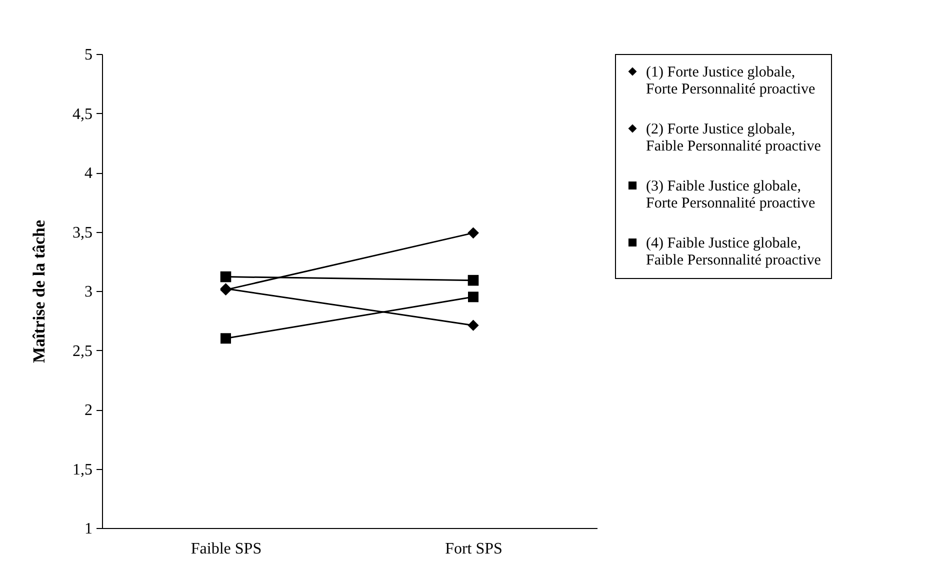 Image resolution: width=952 pixels, height=584 pixels. I want to click on x-tick-label: Faible SPS, so click(226, 549).